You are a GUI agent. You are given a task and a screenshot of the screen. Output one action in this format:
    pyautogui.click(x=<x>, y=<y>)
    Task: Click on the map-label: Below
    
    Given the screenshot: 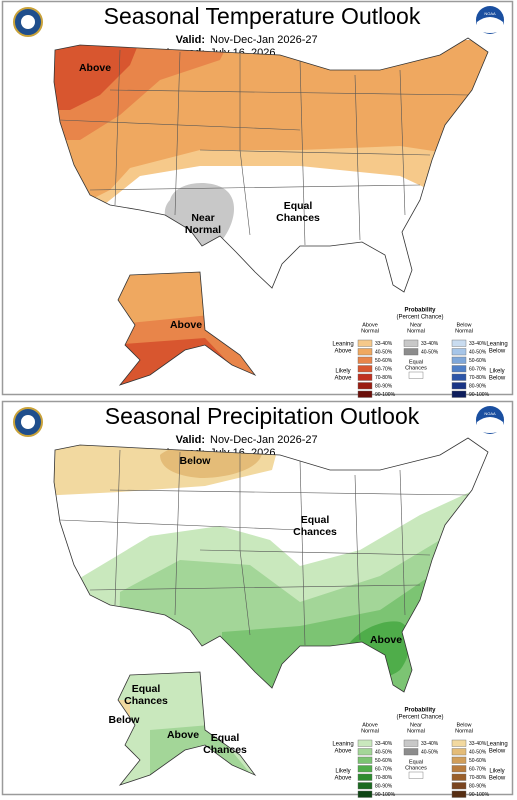 What is the action you would take?
    pyautogui.click(x=196, y=461)
    